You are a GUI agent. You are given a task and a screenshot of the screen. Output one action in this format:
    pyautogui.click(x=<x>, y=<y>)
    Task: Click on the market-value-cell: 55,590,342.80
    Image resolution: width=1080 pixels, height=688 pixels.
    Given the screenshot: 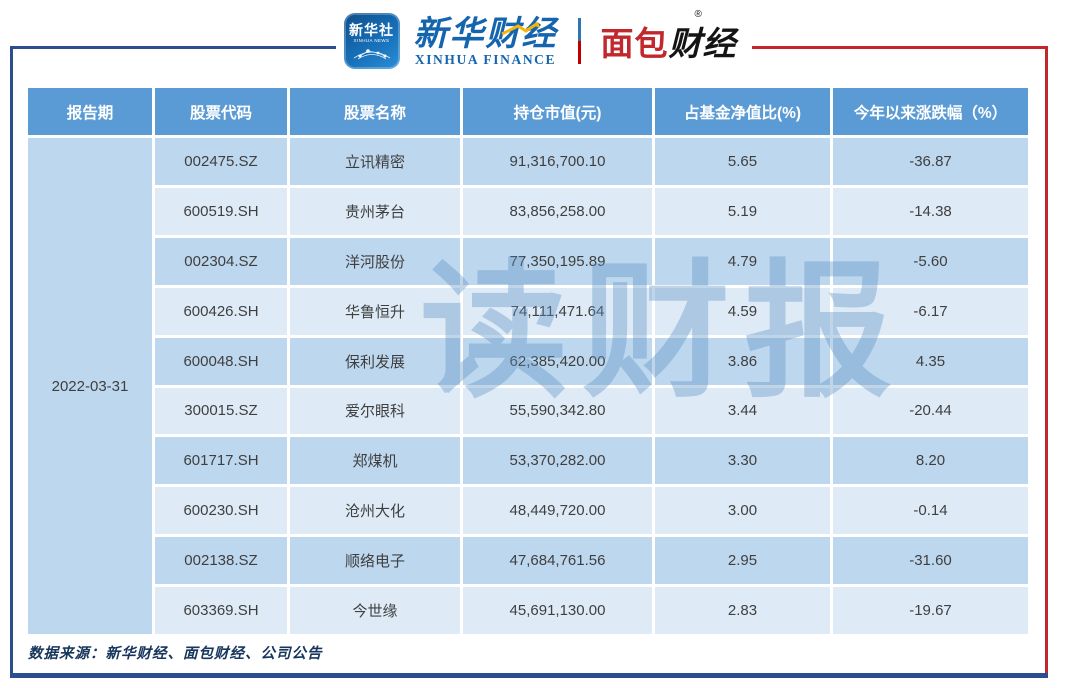 What is the action you would take?
    pyautogui.click(x=557, y=411)
    